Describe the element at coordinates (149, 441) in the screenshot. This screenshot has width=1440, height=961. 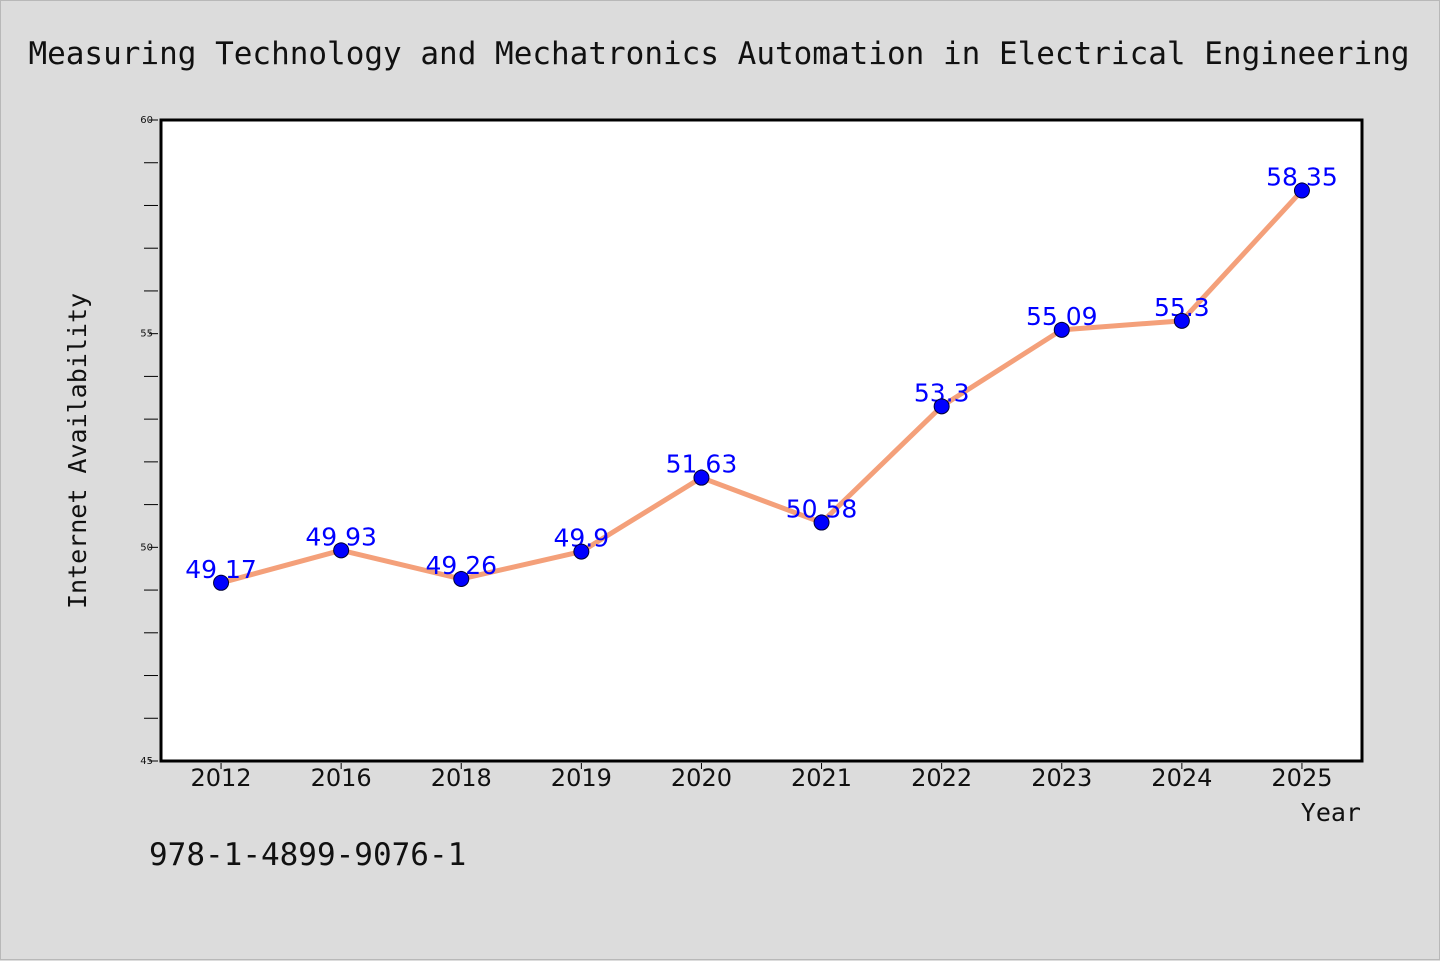
I see `y-axis: 45 50 55 60` at that location.